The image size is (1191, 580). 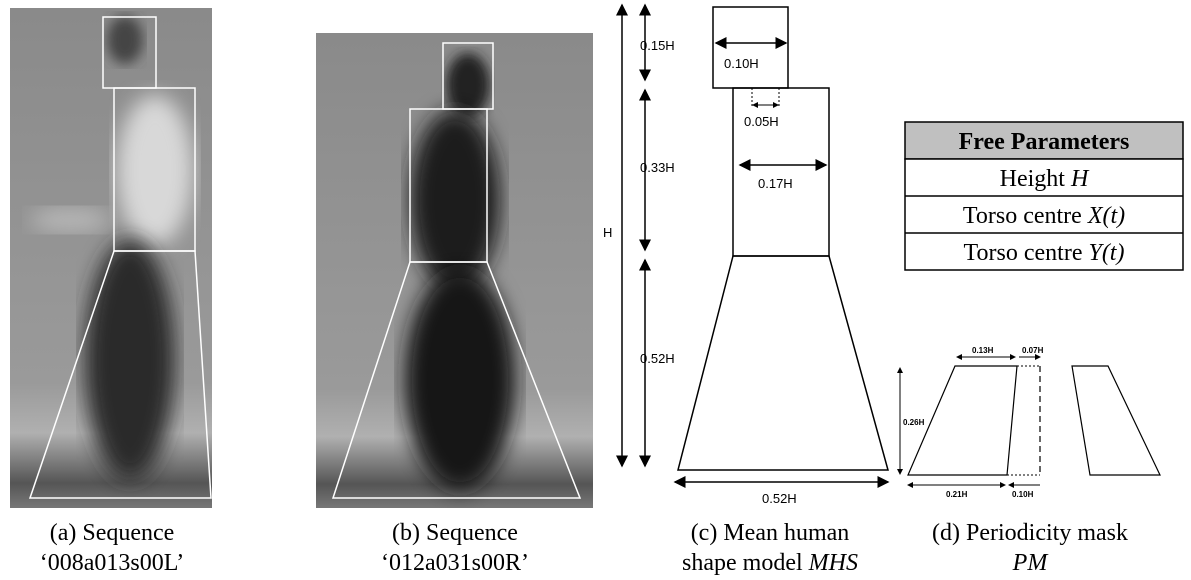 What do you see at coordinates (742, 563) in the screenshot?
I see `caption-part: shape model` at bounding box center [742, 563].